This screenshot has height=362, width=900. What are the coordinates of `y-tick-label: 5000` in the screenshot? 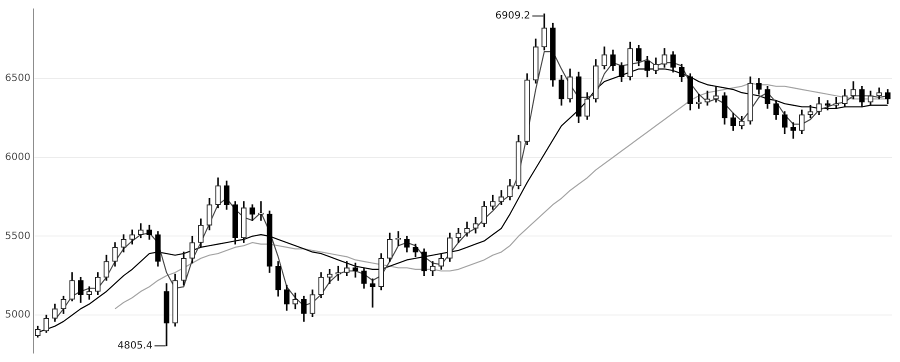 It's located at (17, 315).